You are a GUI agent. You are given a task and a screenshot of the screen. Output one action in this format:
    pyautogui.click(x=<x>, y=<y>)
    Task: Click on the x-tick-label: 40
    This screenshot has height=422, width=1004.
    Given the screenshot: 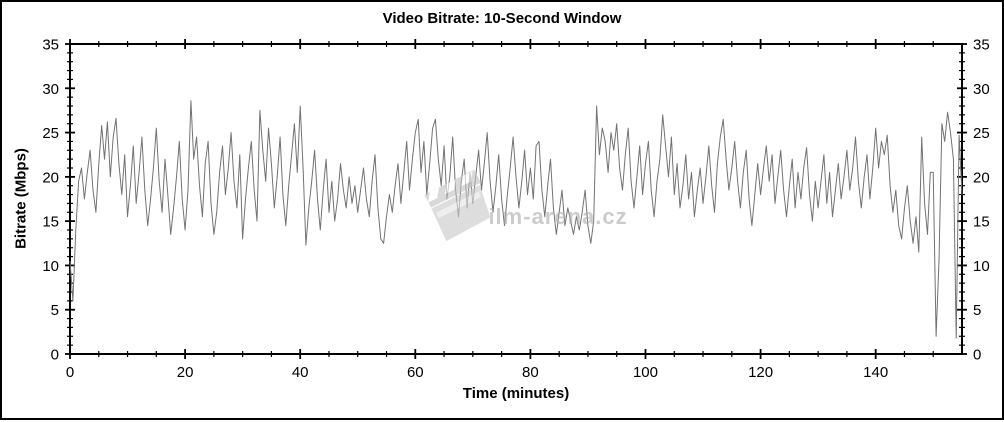 What is the action you would take?
    pyautogui.click(x=300, y=372)
    